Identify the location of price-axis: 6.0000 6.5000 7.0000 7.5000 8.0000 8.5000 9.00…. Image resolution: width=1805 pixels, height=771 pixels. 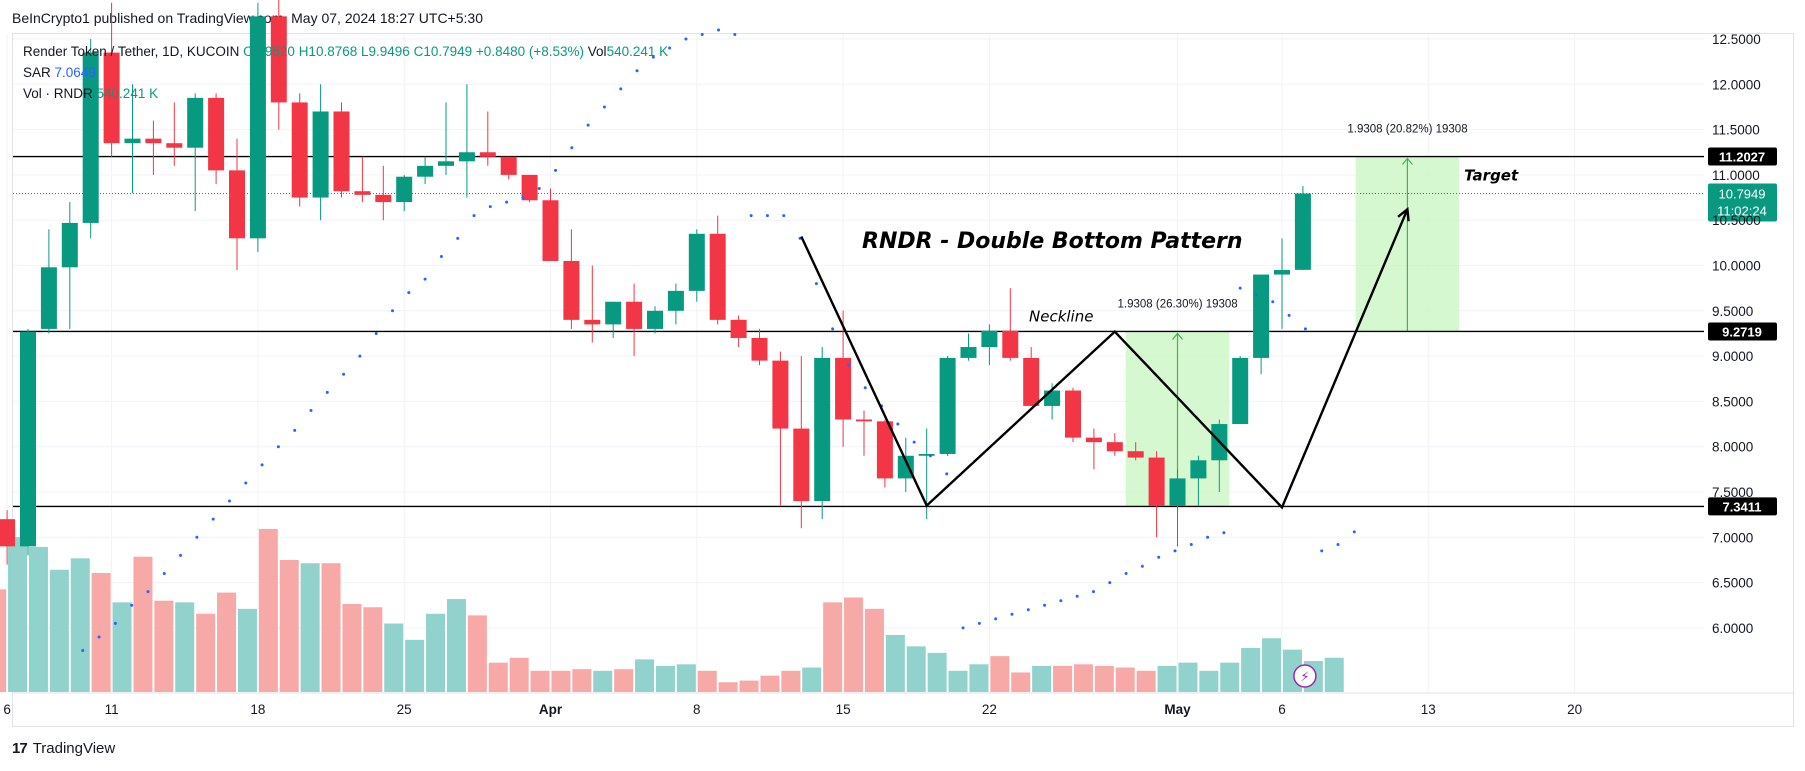
(1736, 334).